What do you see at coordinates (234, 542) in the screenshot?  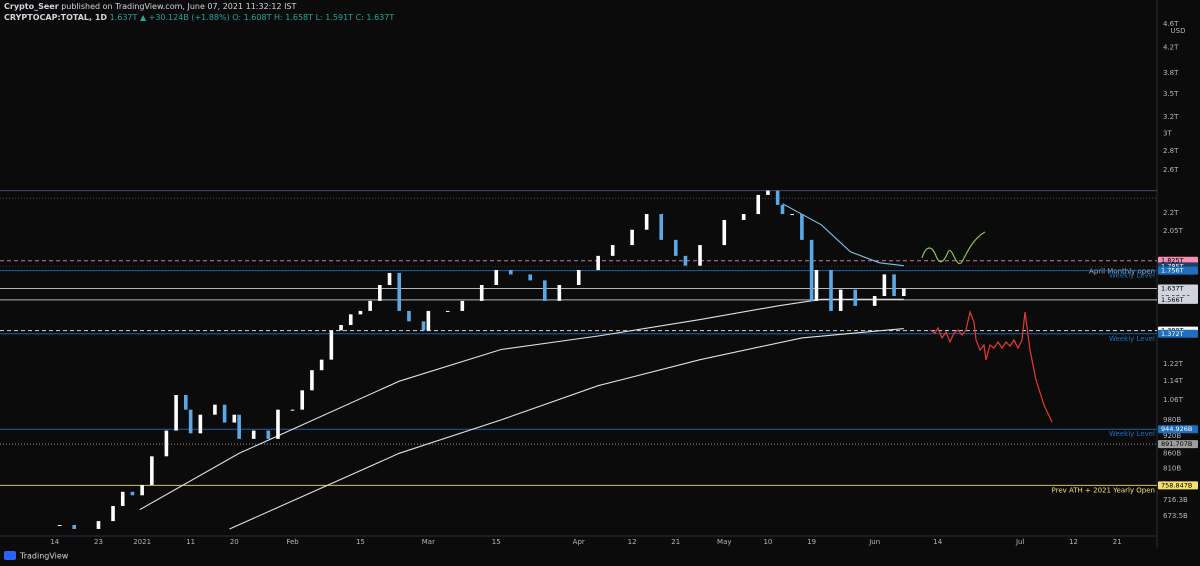 I see `x-tick-label: 20` at bounding box center [234, 542].